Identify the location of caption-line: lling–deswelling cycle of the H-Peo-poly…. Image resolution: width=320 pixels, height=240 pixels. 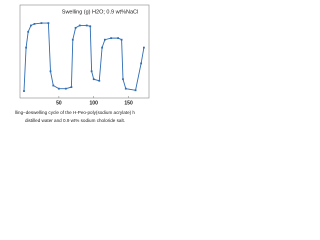
(75, 112).